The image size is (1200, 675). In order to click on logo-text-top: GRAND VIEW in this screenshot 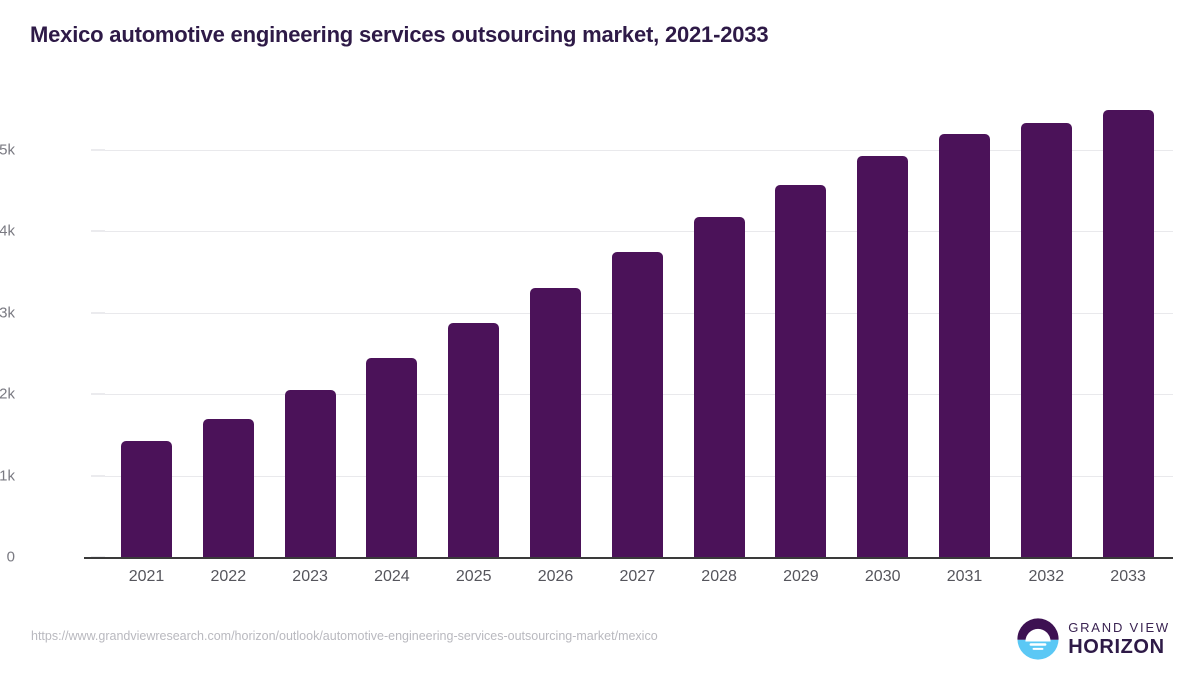, I will do `click(1119, 627)`.